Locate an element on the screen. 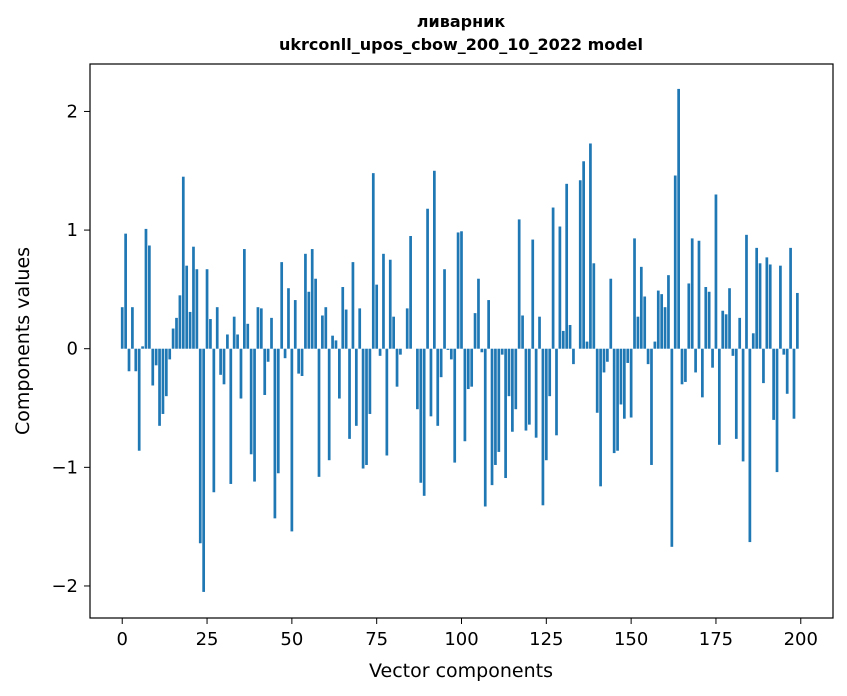 Image resolution: width=847 pixels, height=696 pixels. x-tick-label: 200 is located at coordinates (801, 639).